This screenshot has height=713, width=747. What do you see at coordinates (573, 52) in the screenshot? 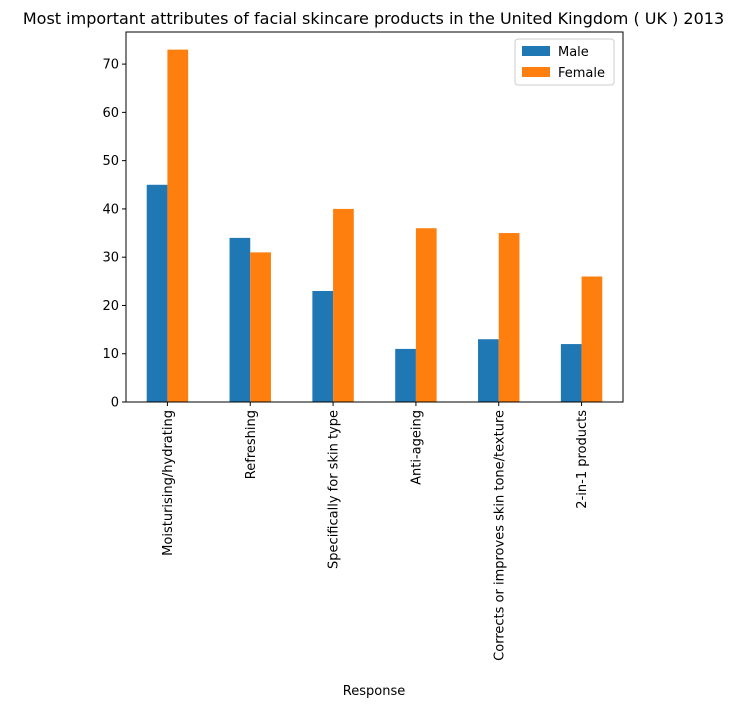
I see `legend-label-male: Male` at bounding box center [573, 52].